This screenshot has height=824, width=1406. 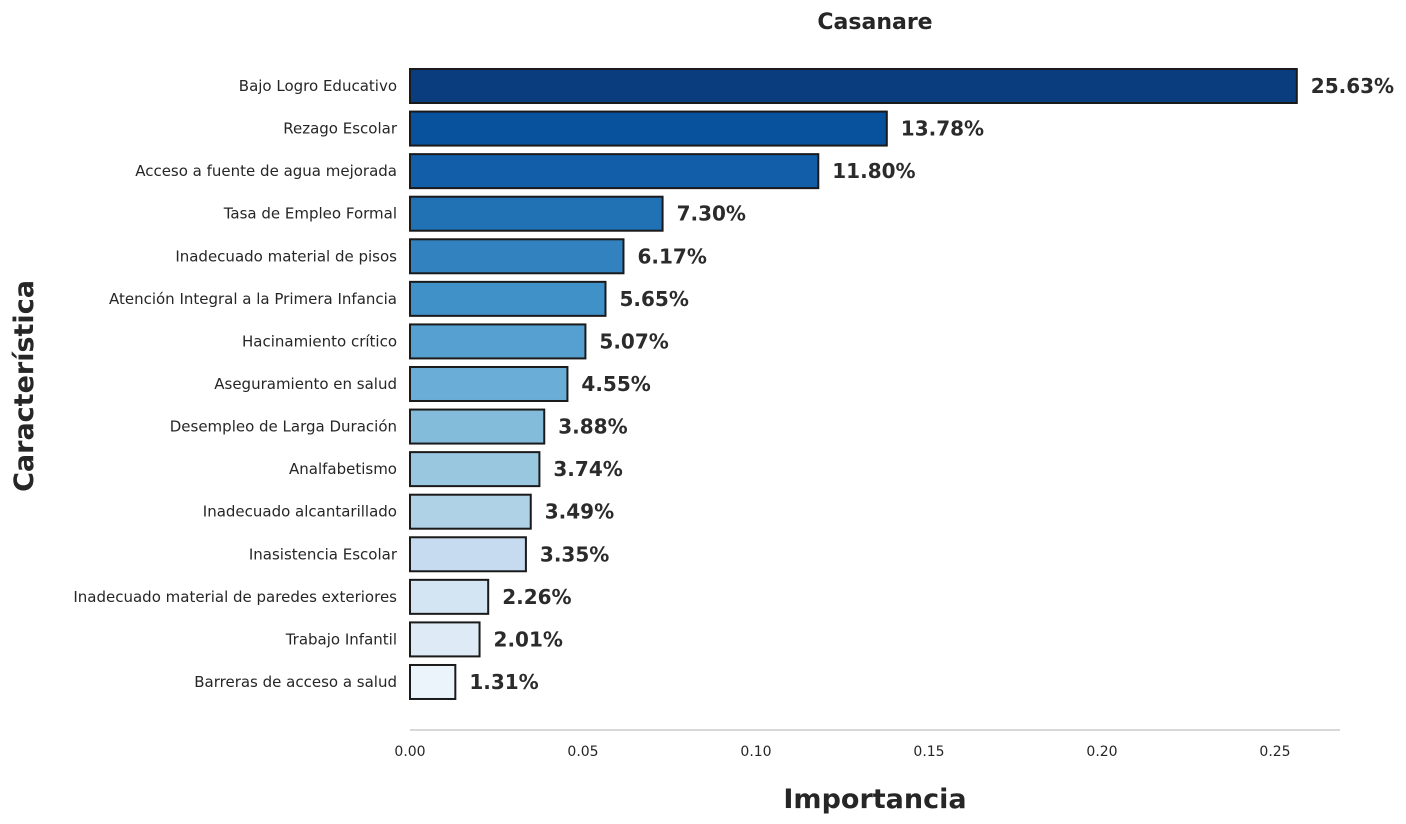 I want to click on x-tick-label-0: 0.00, so click(x=409, y=752).